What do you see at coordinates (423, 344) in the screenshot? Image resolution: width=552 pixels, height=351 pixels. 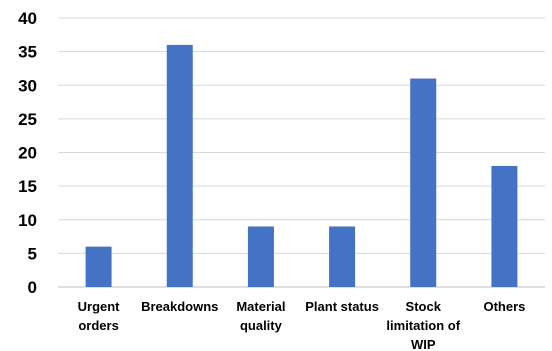 I see `x-tick-label-line: WIP` at bounding box center [423, 344].